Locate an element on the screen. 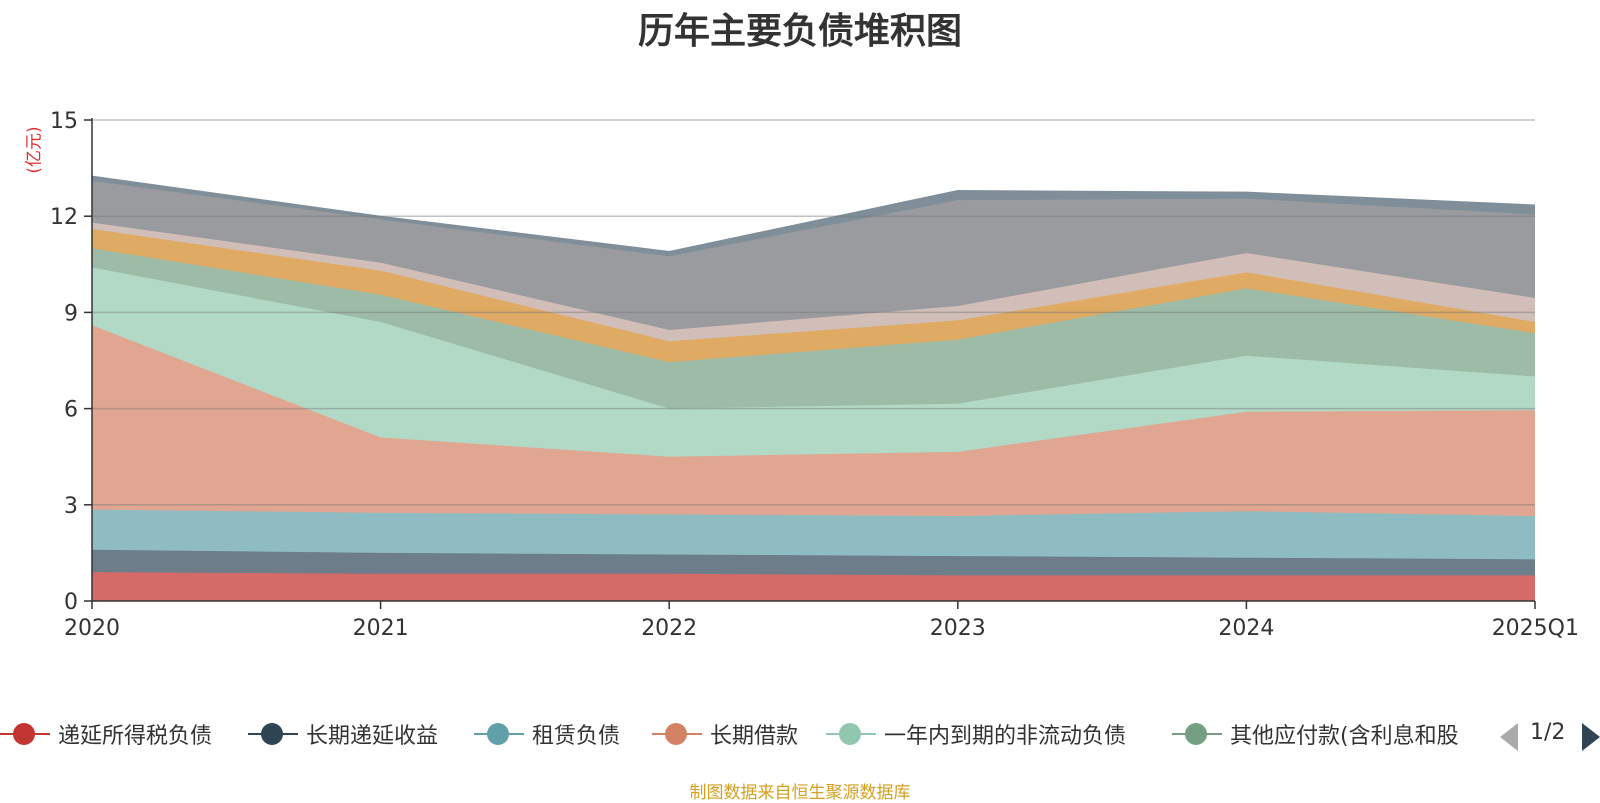  legend-item-2: 租赁负债 is located at coordinates (547, 734).